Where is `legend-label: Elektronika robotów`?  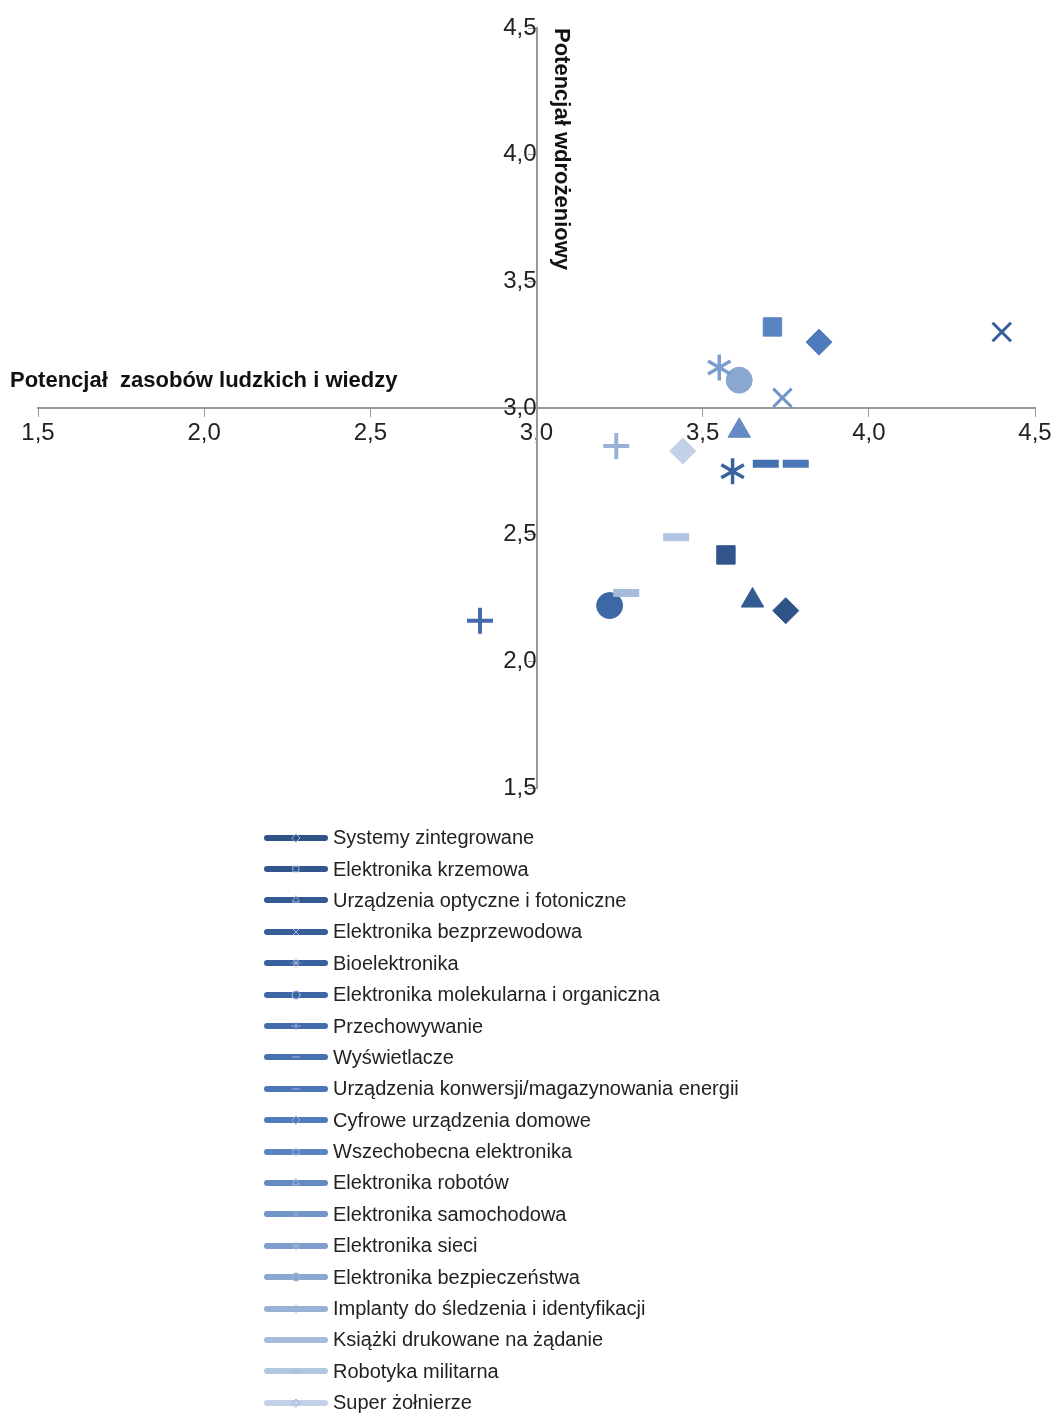
legend-label: Elektronika robotów is located at coordinates (421, 1183).